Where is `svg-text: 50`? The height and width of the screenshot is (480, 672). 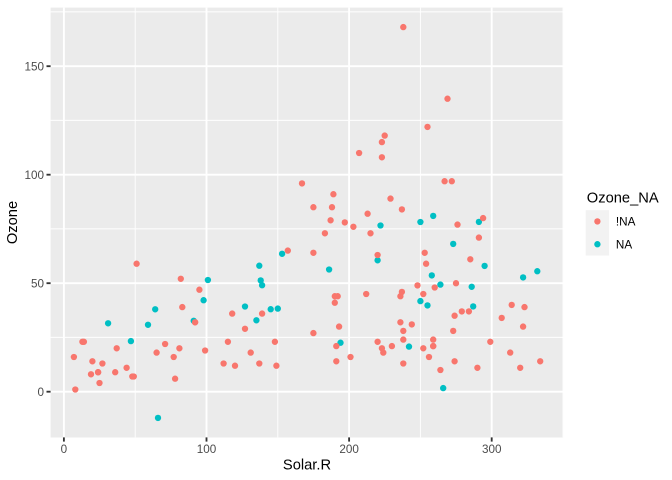
svg-text: 50 is located at coordinates (38, 283).